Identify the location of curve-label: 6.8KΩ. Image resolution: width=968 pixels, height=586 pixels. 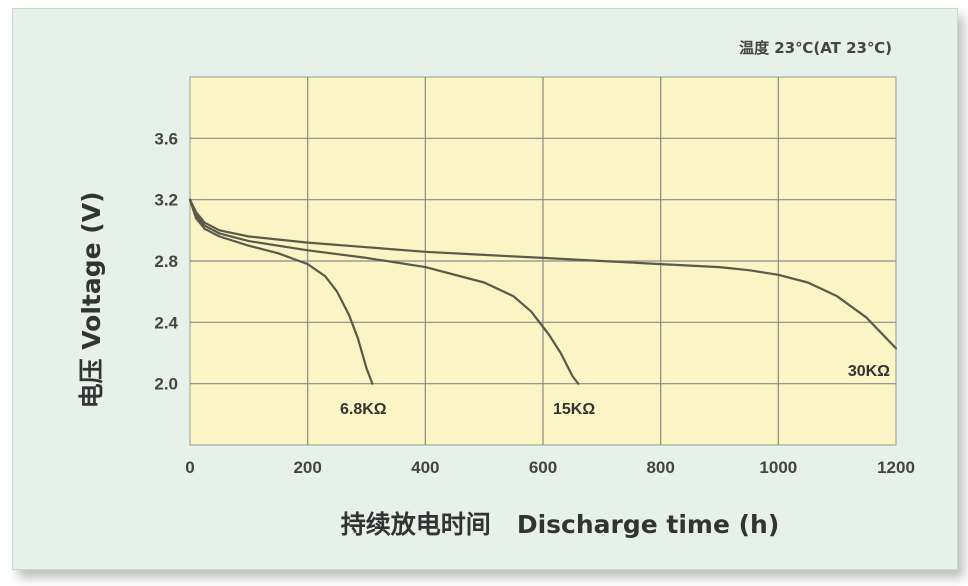
(363, 409).